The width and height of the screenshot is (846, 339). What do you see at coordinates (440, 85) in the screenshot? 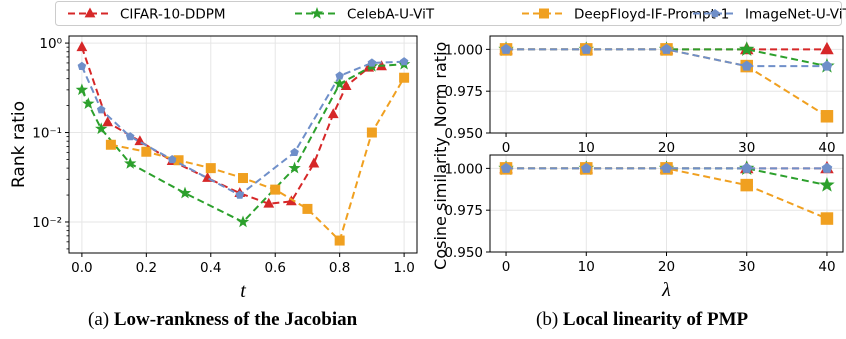
I see `panel-norm-ratio-ylabel: Norm ratio` at bounding box center [440, 85].